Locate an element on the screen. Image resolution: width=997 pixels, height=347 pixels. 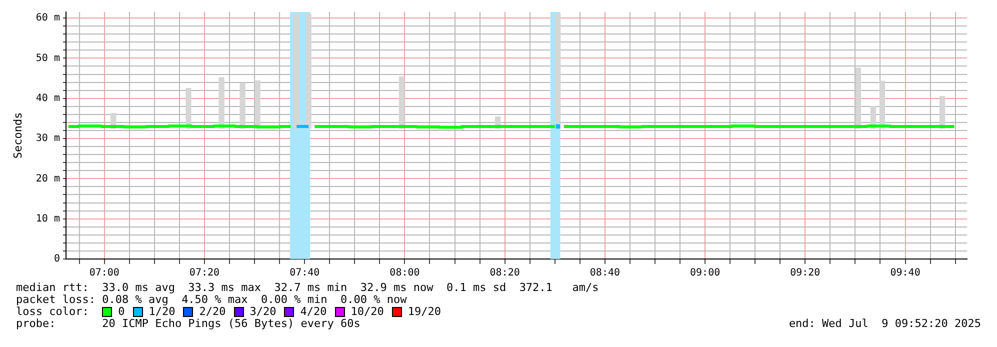
x-tick-label: 08:20 is located at coordinates (505, 273).